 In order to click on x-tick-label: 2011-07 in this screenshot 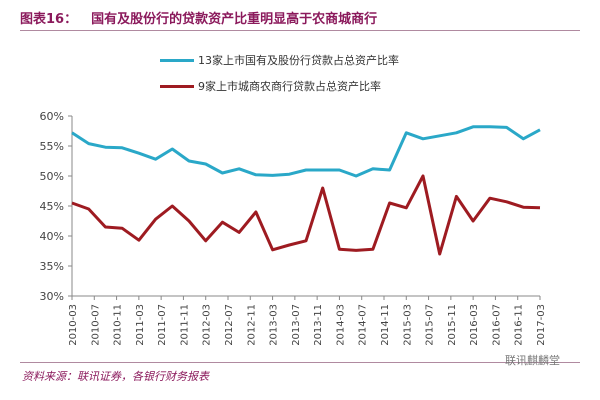, I will do `click(162, 325)`.